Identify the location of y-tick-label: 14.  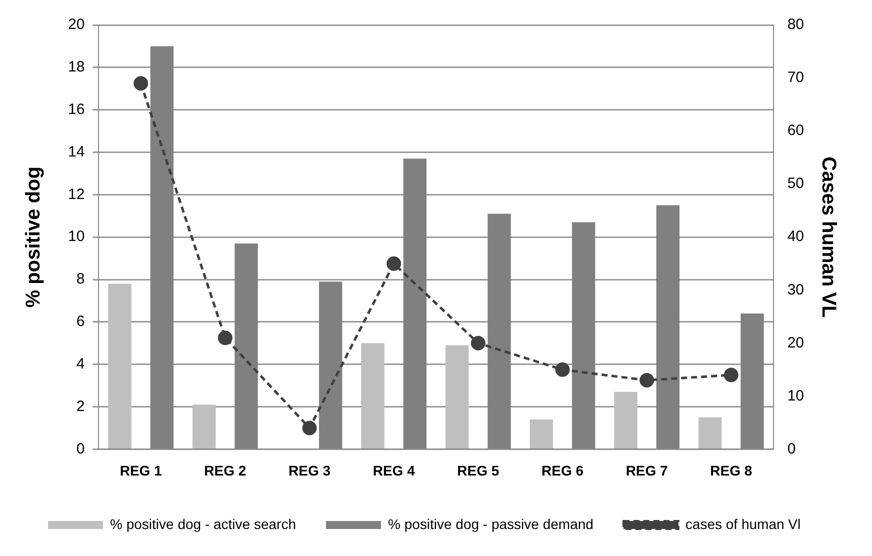
(76, 151).